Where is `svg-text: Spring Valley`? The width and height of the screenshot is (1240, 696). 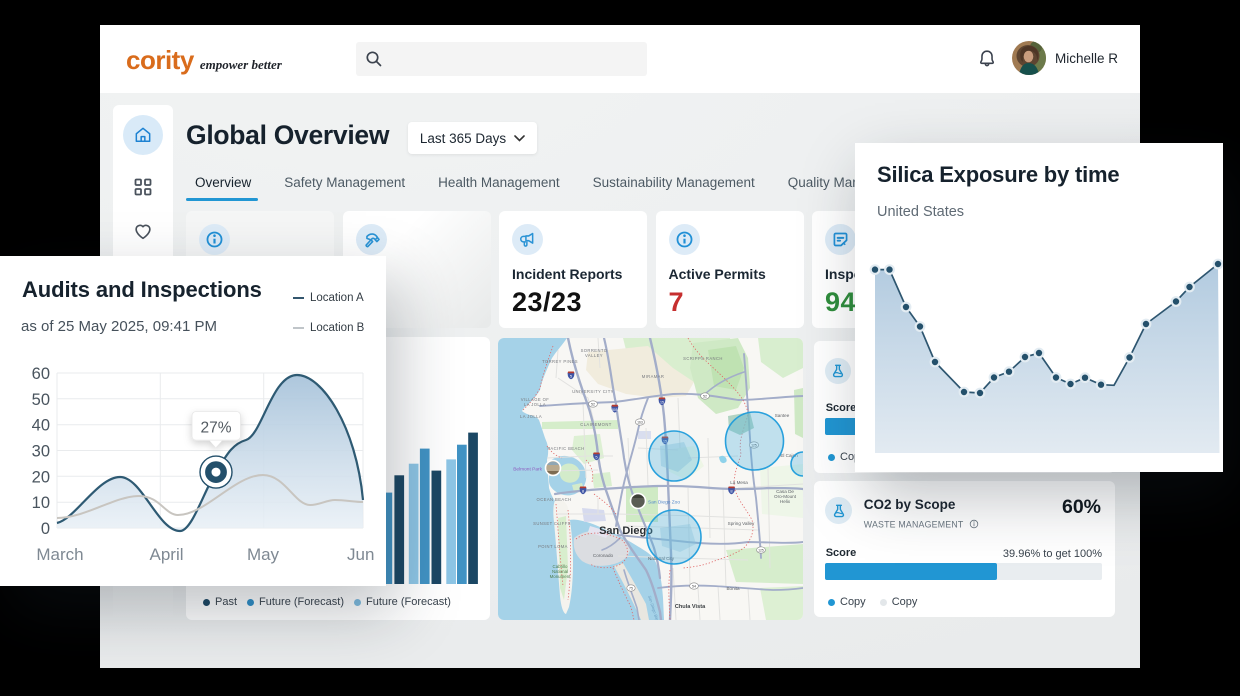
svg-text: Spring Valley is located at coordinates (741, 523).